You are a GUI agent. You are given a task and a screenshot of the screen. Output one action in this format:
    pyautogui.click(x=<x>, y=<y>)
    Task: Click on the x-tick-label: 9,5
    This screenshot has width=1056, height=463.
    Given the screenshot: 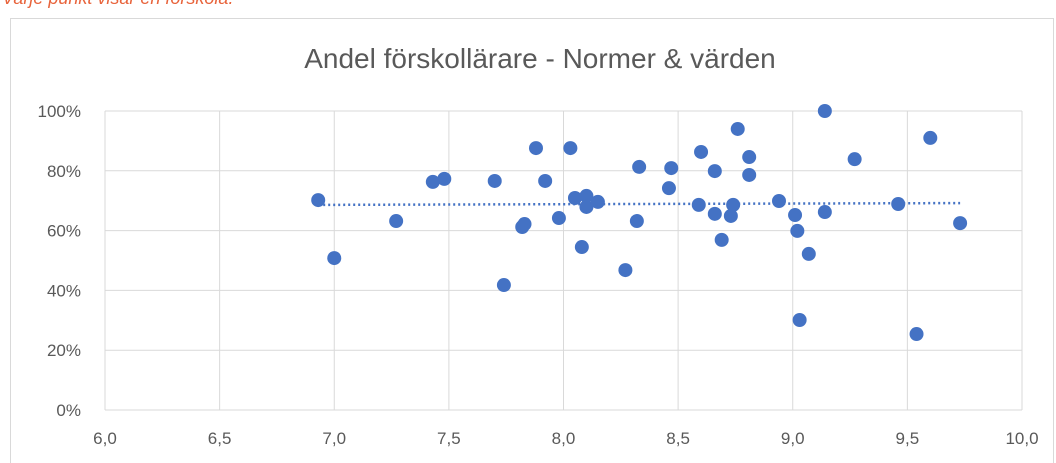 What is the action you would take?
    pyautogui.click(x=908, y=438)
    